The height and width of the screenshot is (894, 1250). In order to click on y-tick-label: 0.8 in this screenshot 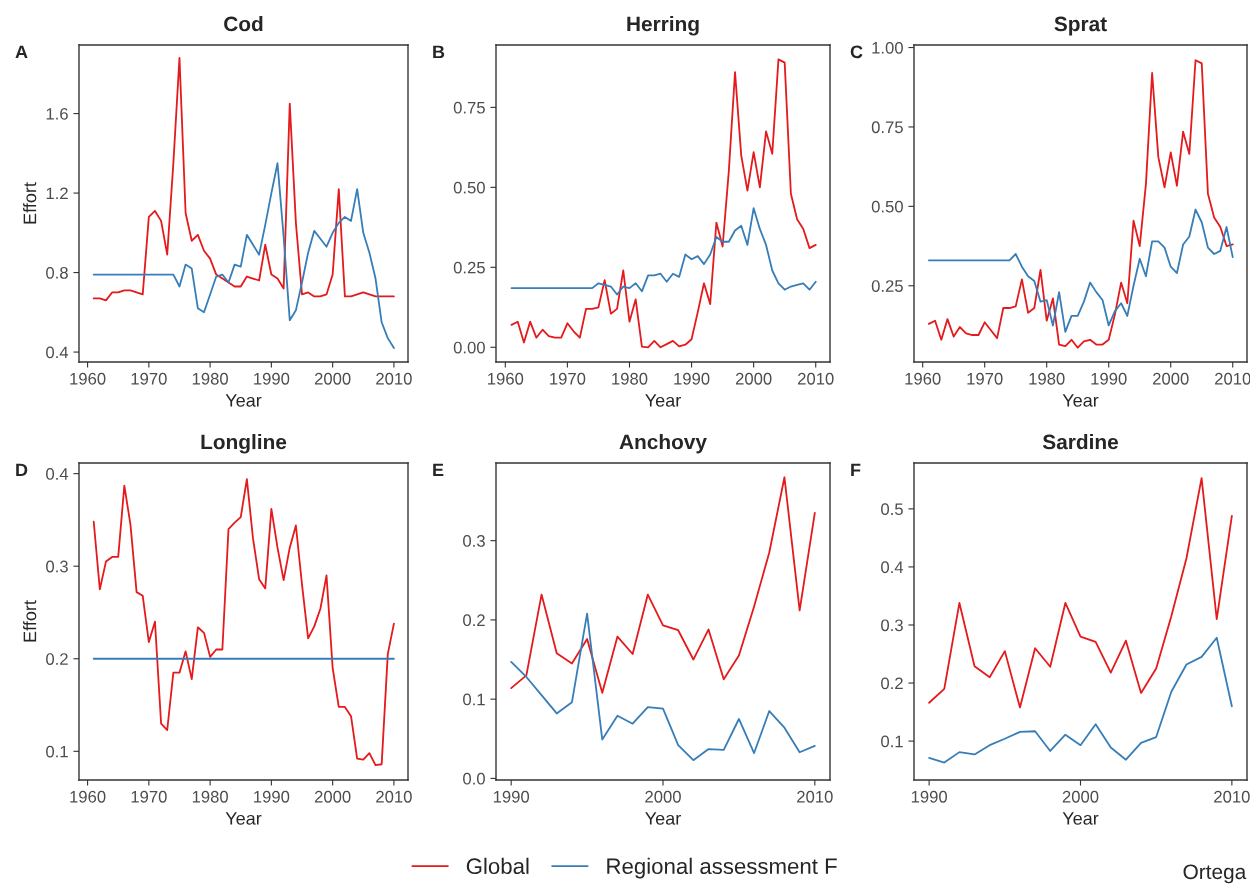, I will do `click(57, 272)`.